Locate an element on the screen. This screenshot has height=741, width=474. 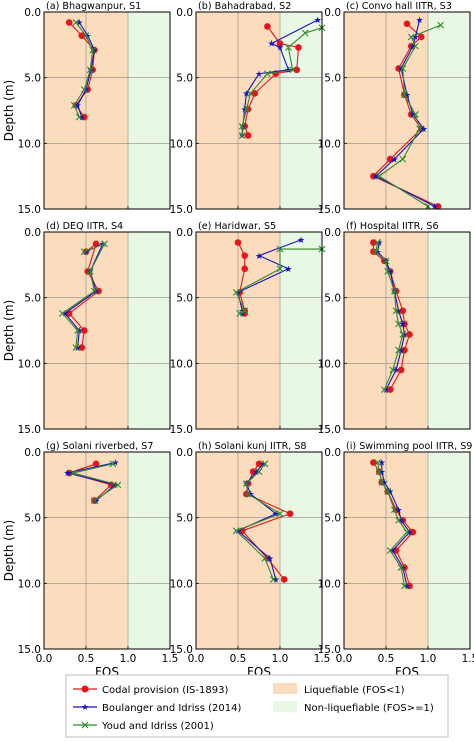
legend-label-youd: Youd and Idriss (2001) is located at coordinates (157, 726).